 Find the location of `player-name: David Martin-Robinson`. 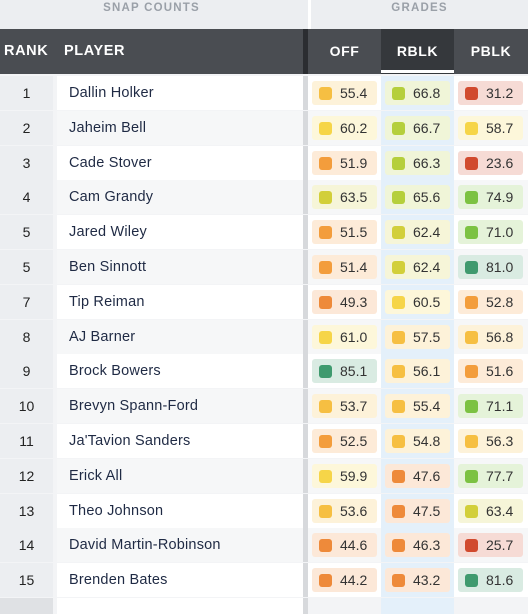

player-name: David Martin-Robinson is located at coordinates (180, 545).